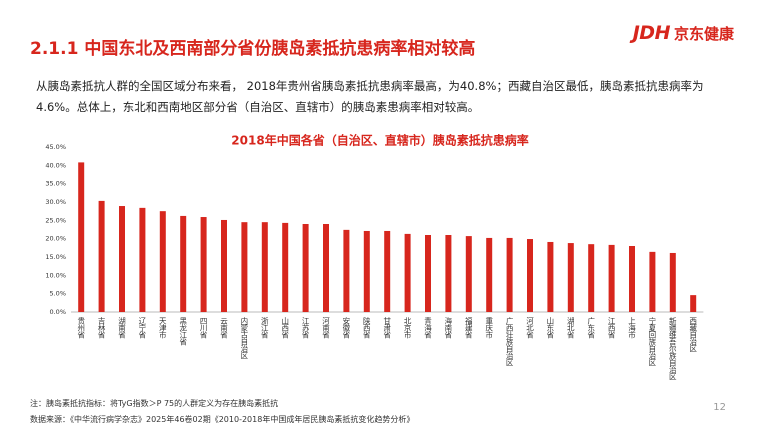  What do you see at coordinates (57, 294) in the screenshot?
I see `y-tick-label: 5.0%` at bounding box center [57, 294].